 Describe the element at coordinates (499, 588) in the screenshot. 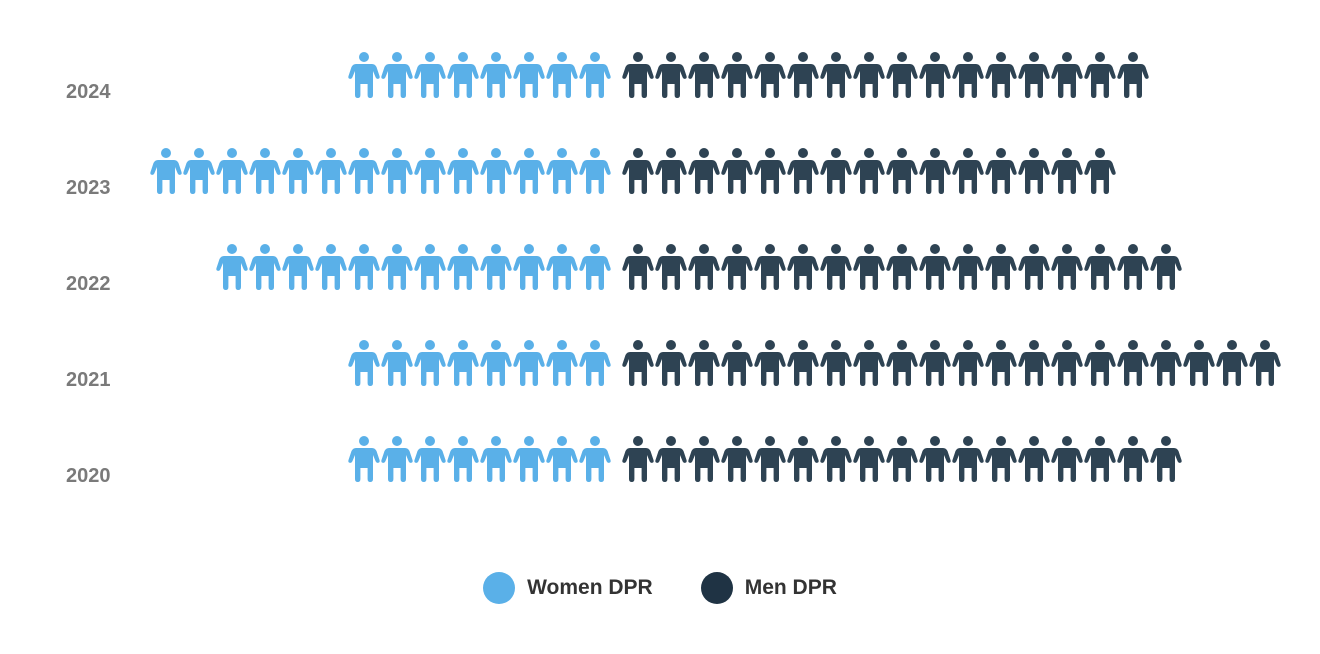

I see `legend-swatch-women` at that location.